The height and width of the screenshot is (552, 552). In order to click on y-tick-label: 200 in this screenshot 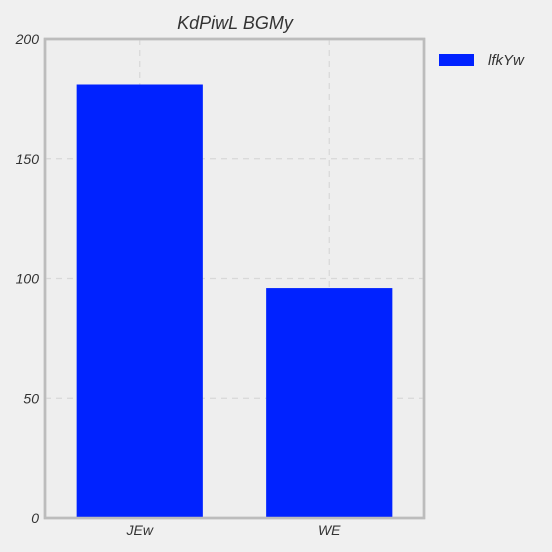, I will do `click(27, 39)`.